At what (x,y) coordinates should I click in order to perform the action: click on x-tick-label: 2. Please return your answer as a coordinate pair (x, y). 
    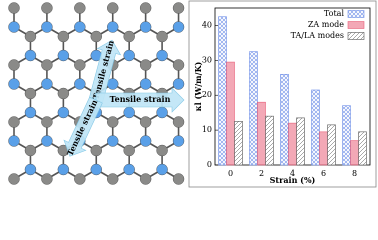
    Looking at the image, I should click on (261, 173).